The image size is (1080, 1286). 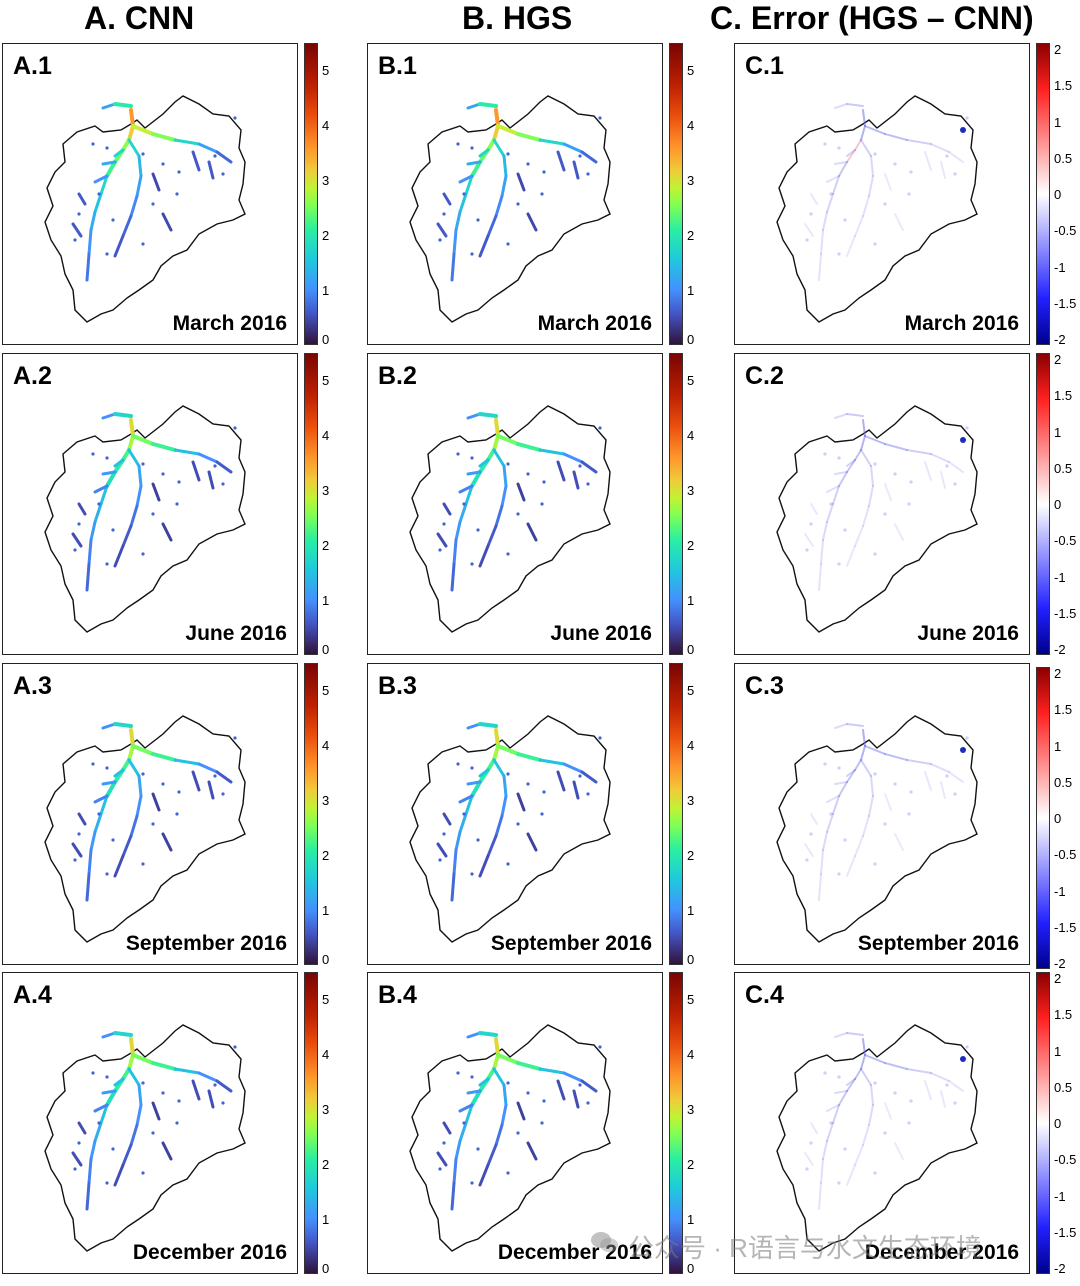 I want to click on panel-error-row2: C.2 June 2016, so click(x=882, y=504).